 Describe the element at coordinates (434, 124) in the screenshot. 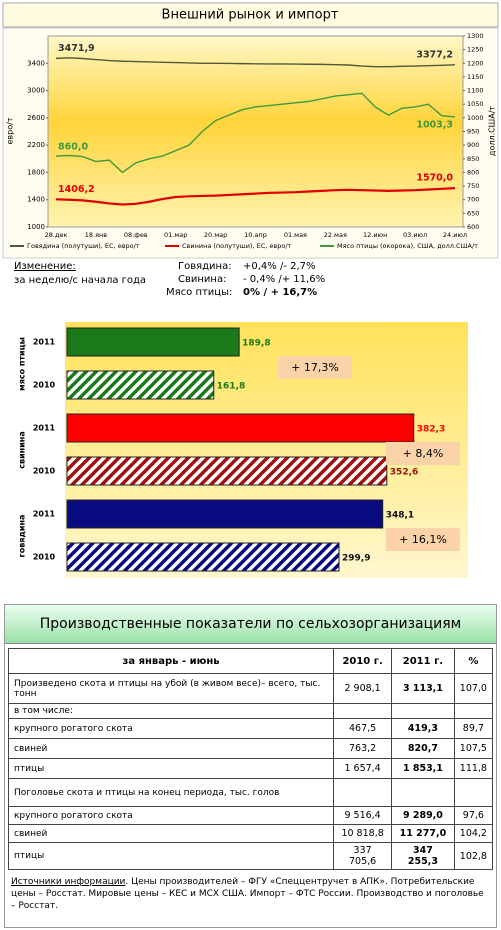

I see `value-label: 1003,3` at that location.